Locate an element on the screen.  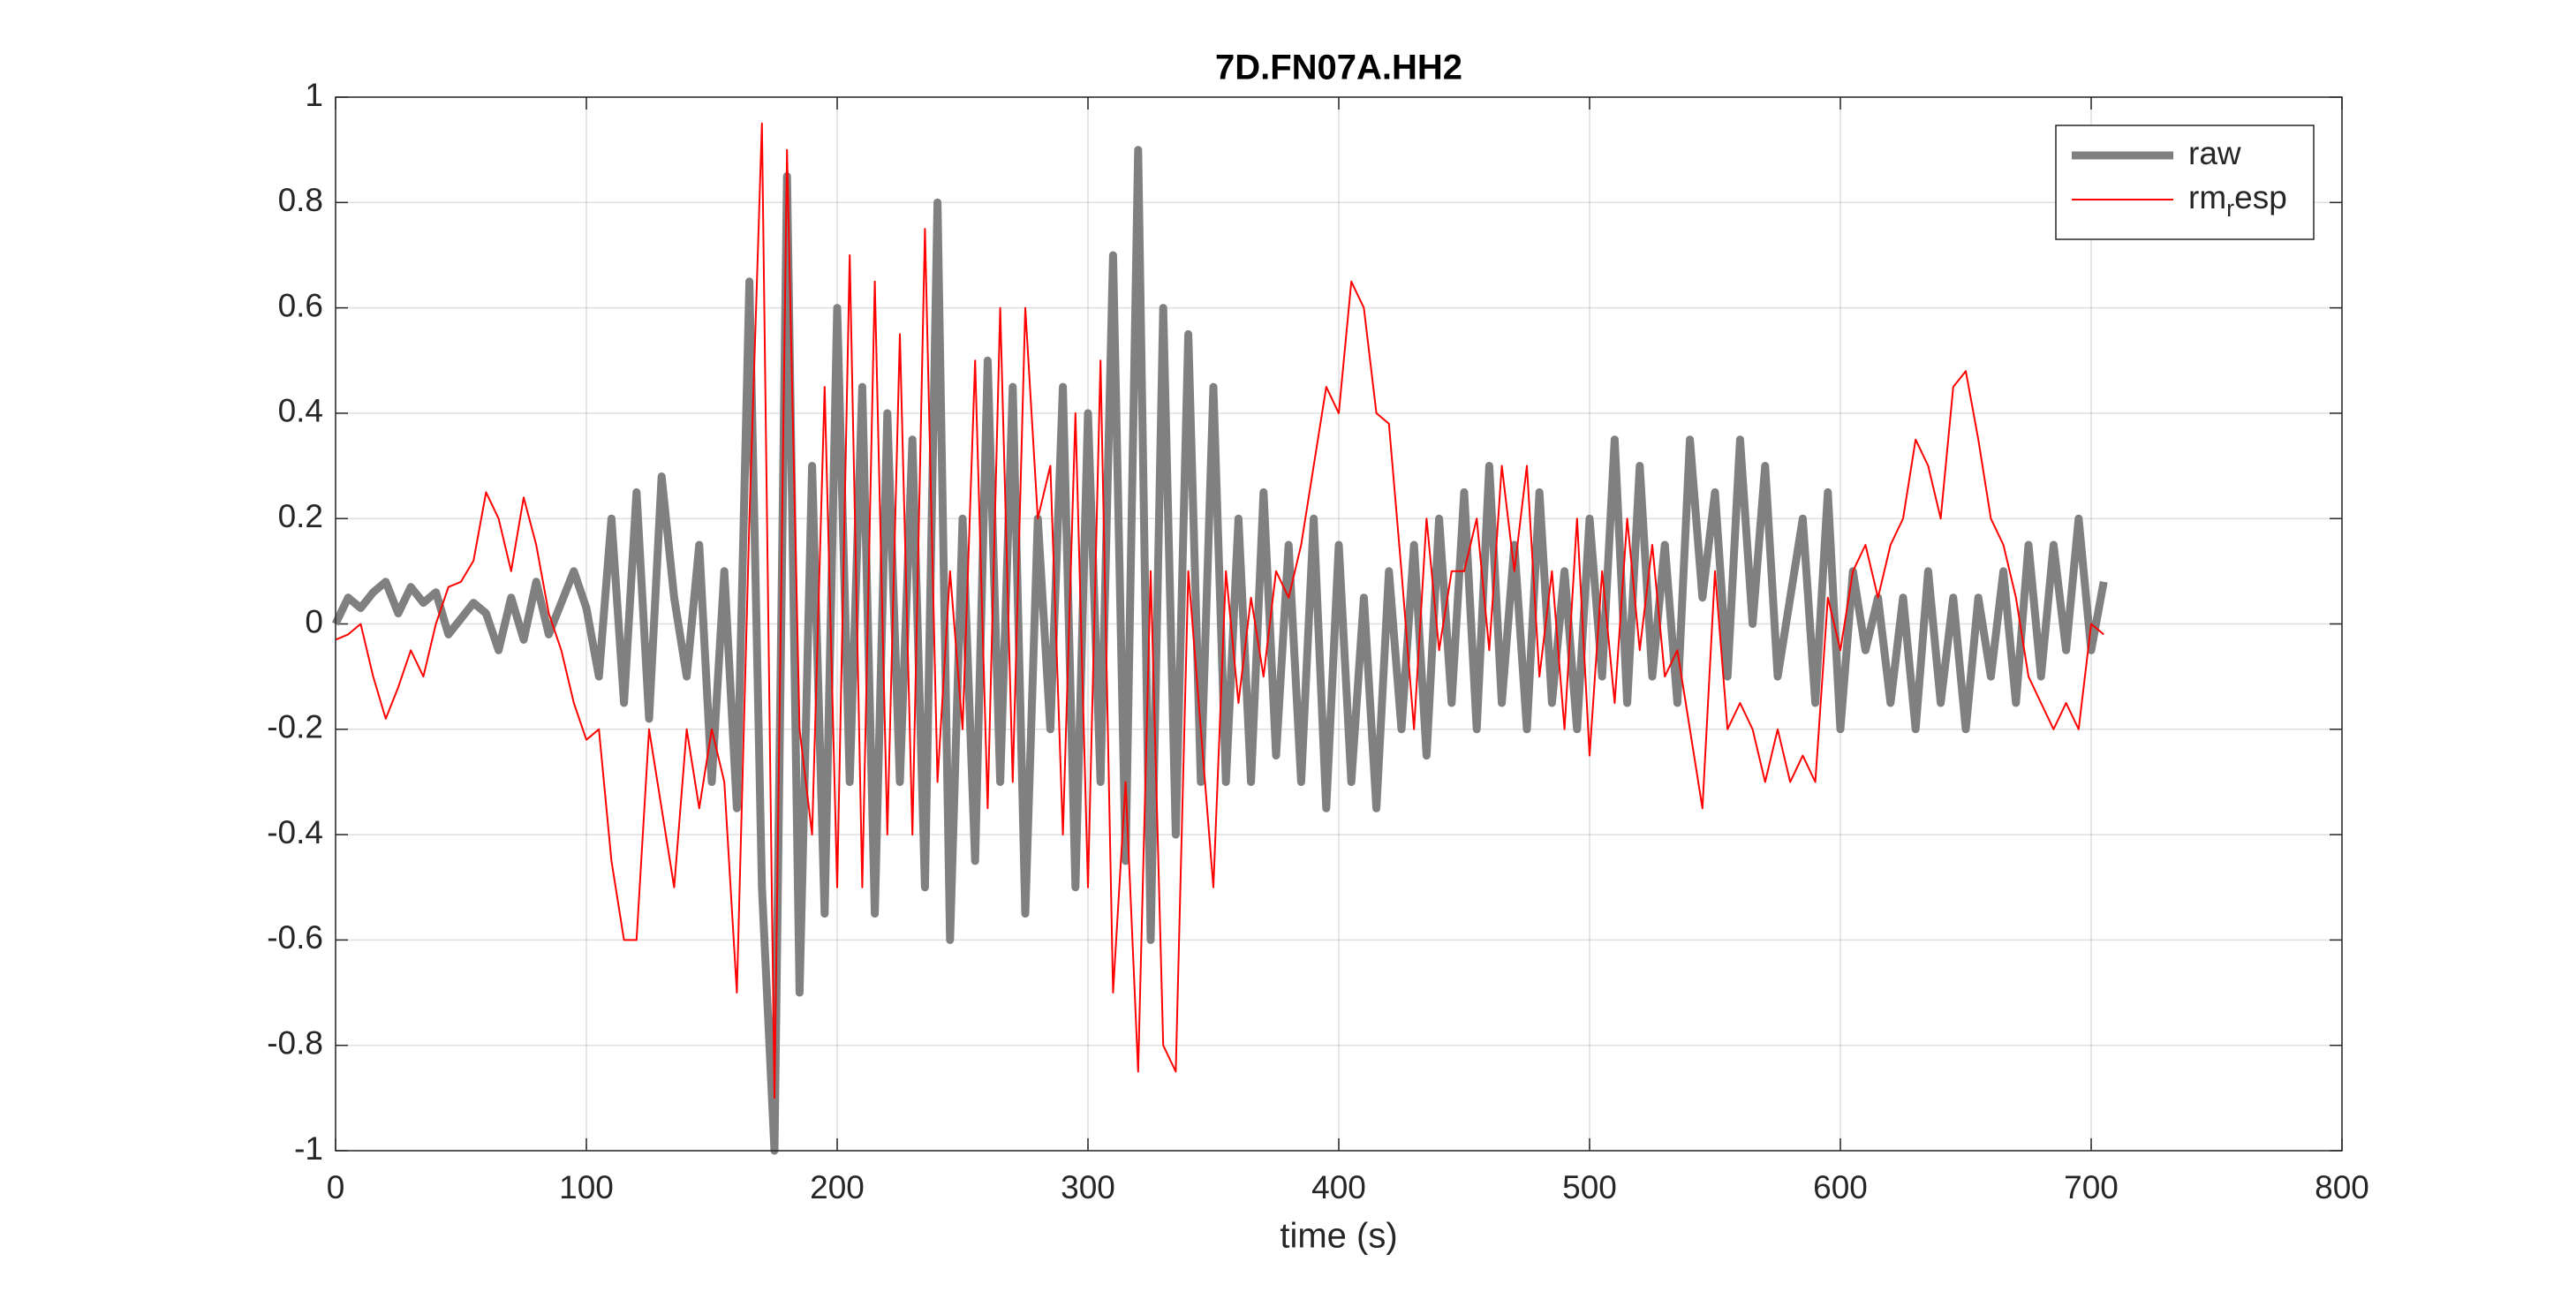
legend-box is located at coordinates (2185, 182).